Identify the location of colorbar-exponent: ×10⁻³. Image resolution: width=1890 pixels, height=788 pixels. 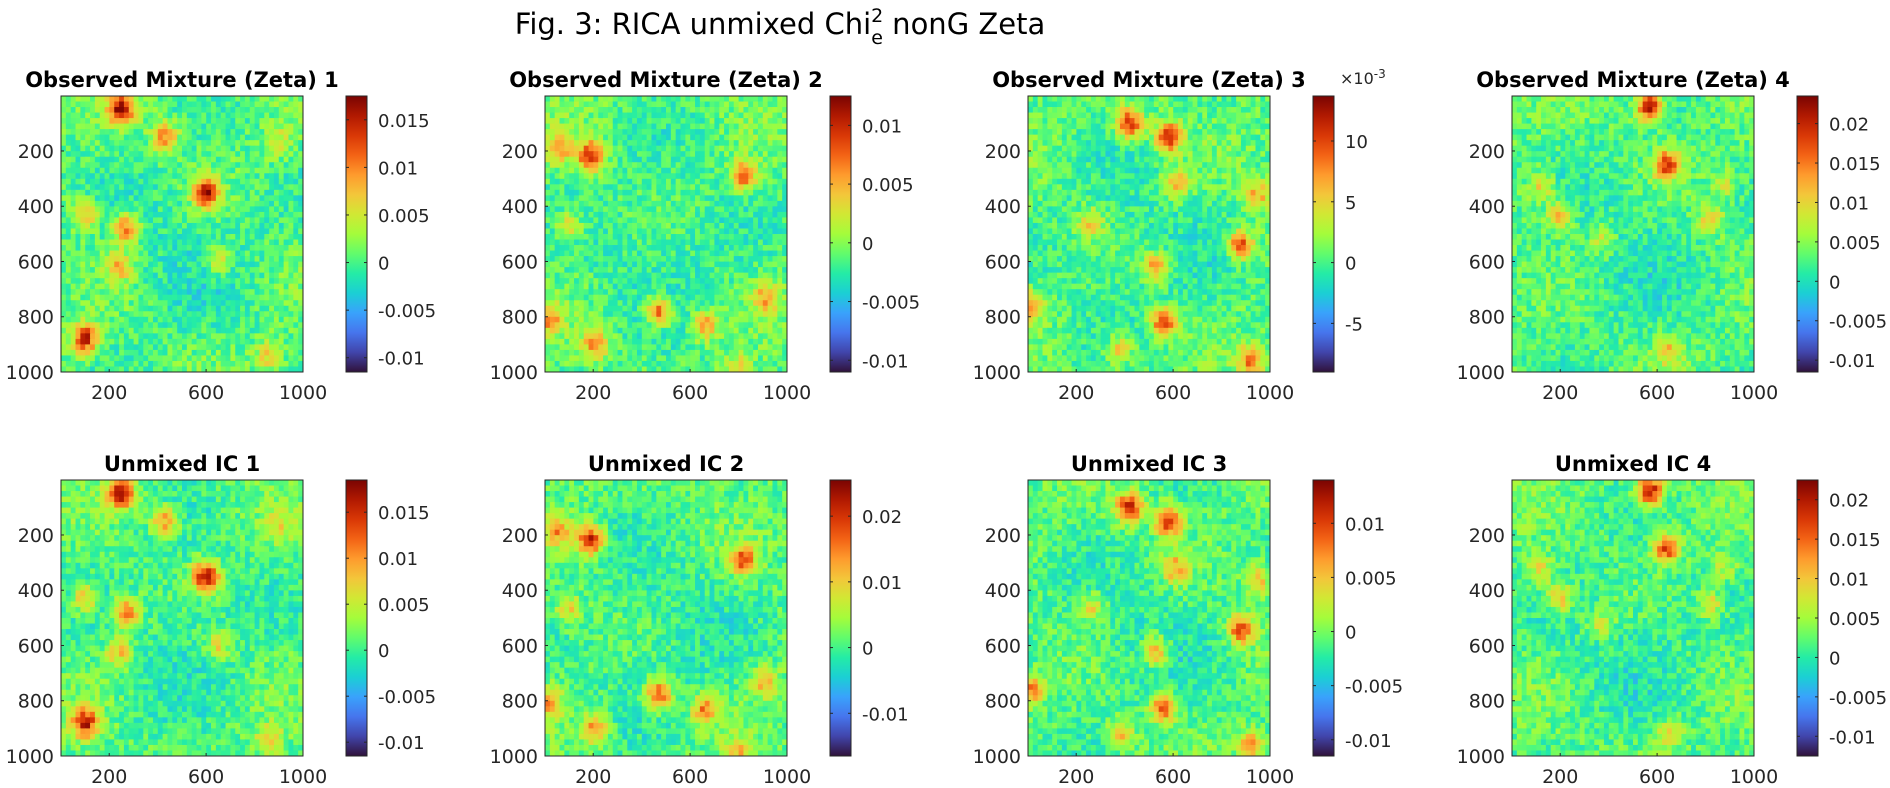
(1363, 77).